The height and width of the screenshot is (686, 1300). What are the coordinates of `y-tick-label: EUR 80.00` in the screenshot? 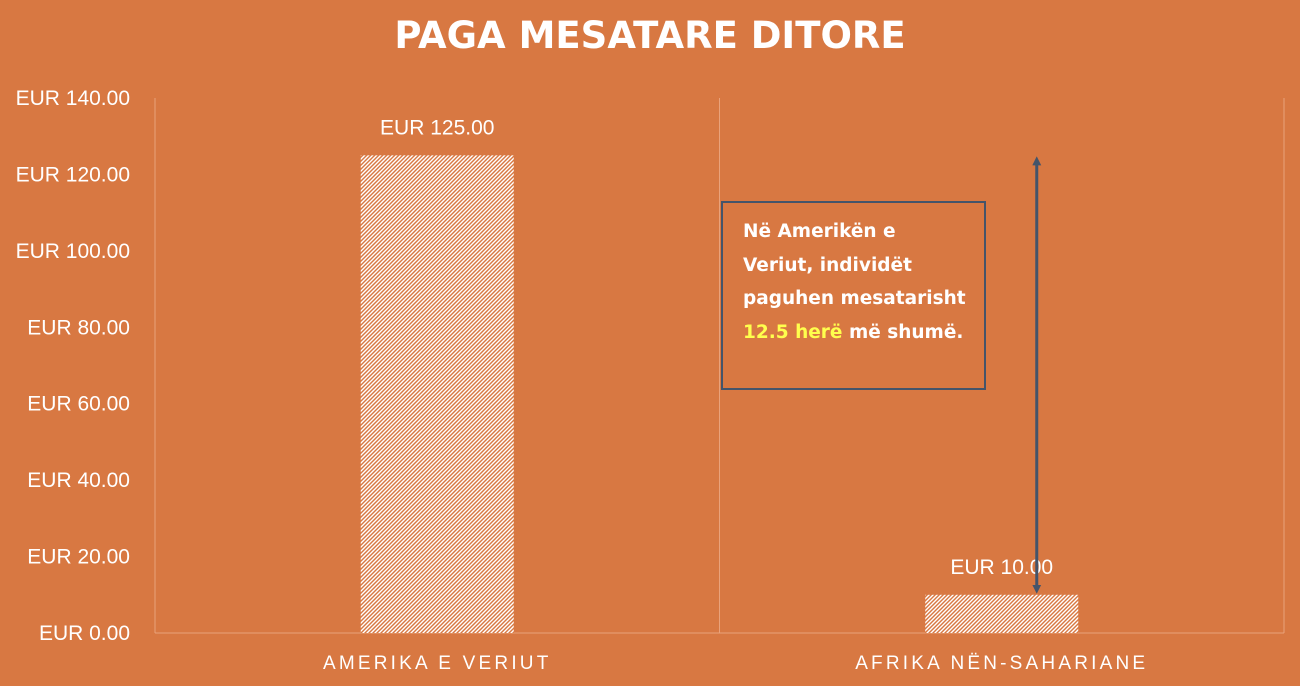 It's located at (78, 327).